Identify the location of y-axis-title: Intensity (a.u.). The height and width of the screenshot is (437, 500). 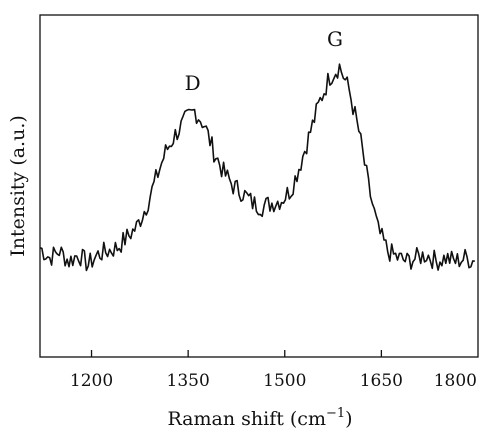
(18, 186).